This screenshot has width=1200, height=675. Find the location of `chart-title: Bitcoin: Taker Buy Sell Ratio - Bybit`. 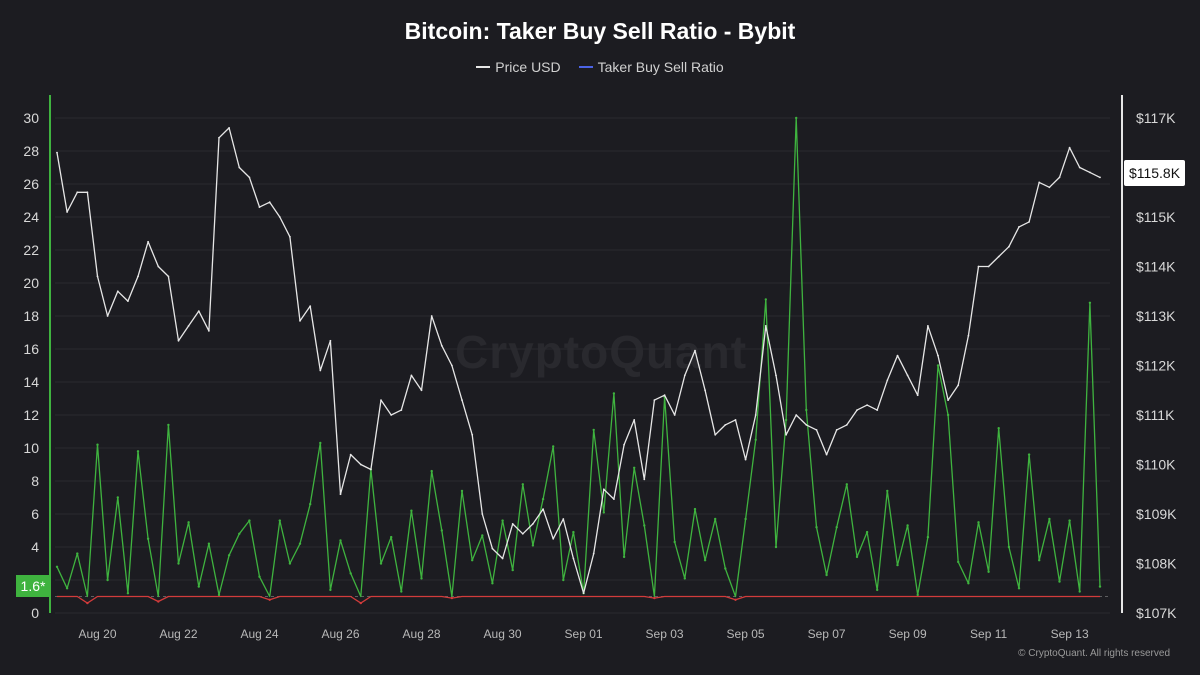

chart-title: Bitcoin: Taker Buy Sell Ratio - Bybit is located at coordinates (600, 31).